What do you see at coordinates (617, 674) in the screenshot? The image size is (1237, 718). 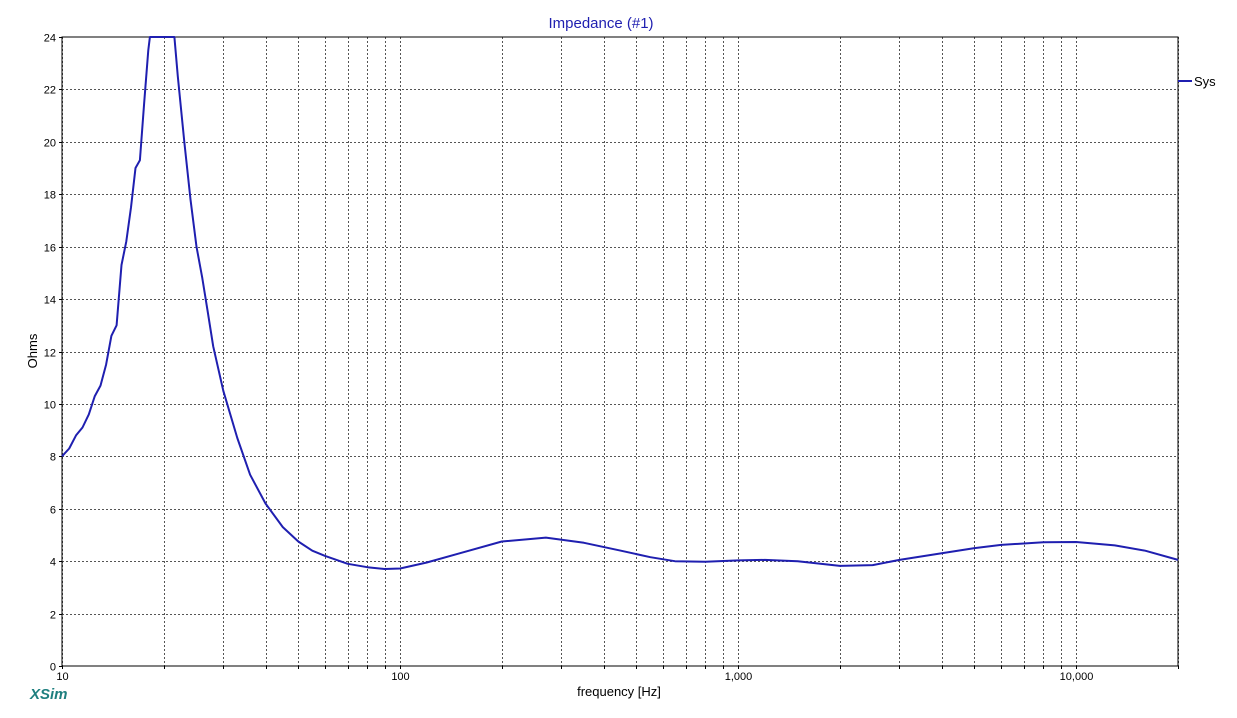 I see `x-axis-ticks: 10 100 1,000 10,000` at bounding box center [617, 674].